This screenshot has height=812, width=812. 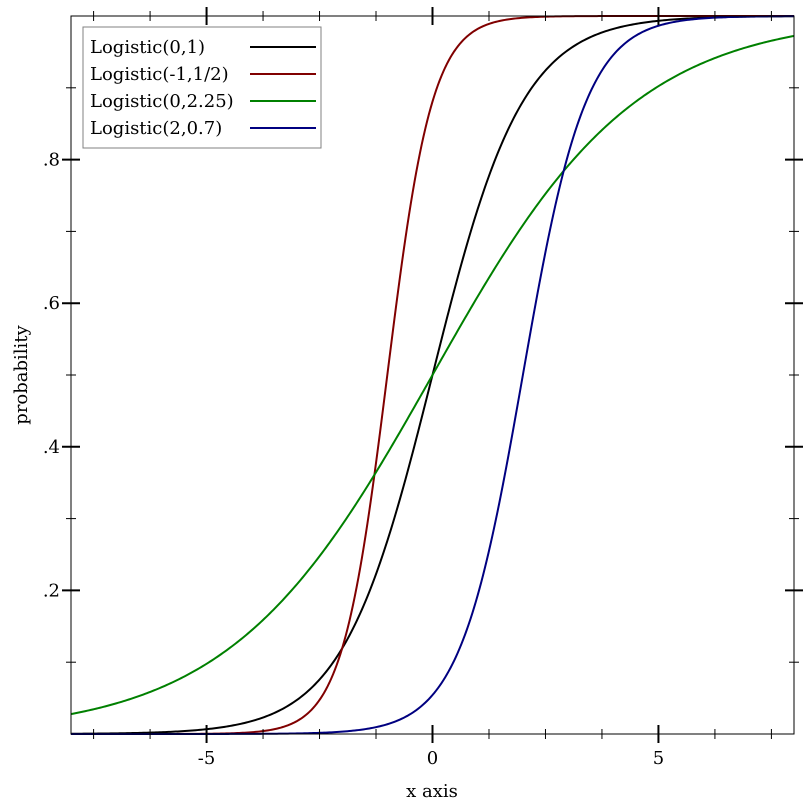 I want to click on legend-label: Logistic(-1,1/2), so click(x=159, y=74).